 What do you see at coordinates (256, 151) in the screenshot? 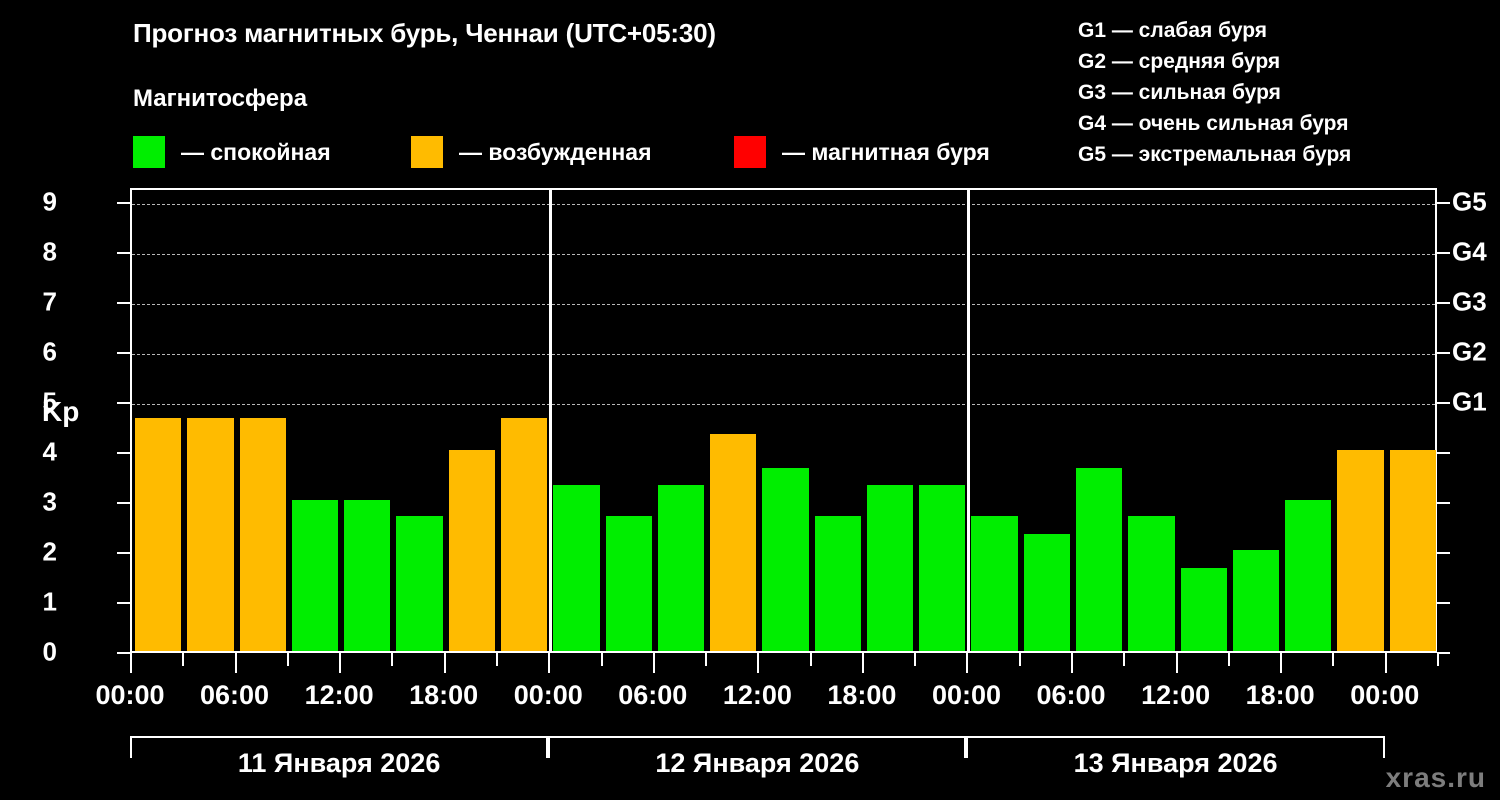
I see `legend-label-quiet: — спокойная` at bounding box center [256, 151].